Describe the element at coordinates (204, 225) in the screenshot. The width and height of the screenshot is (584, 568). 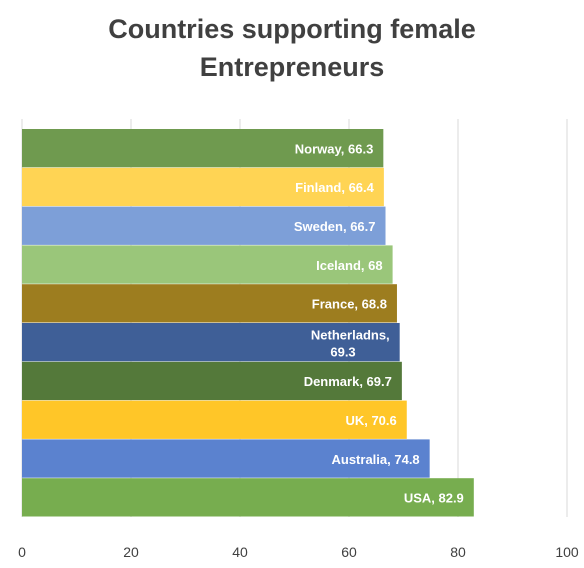
I see `bar-sweden` at that location.